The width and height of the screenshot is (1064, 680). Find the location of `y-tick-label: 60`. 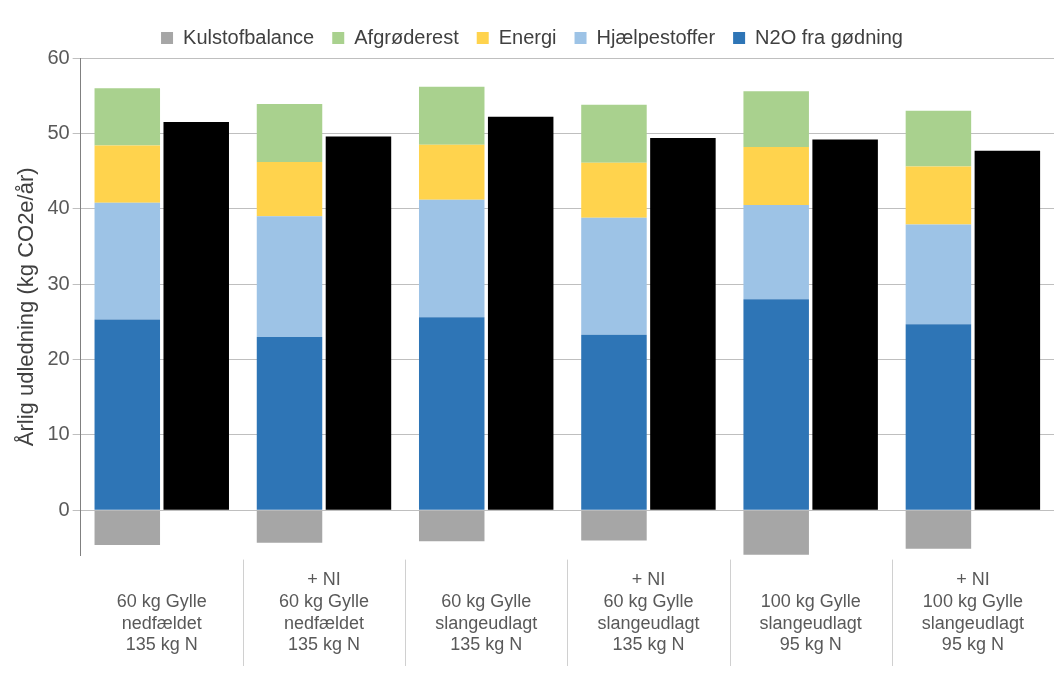

y-tick-label: 60 is located at coordinates (58, 56).